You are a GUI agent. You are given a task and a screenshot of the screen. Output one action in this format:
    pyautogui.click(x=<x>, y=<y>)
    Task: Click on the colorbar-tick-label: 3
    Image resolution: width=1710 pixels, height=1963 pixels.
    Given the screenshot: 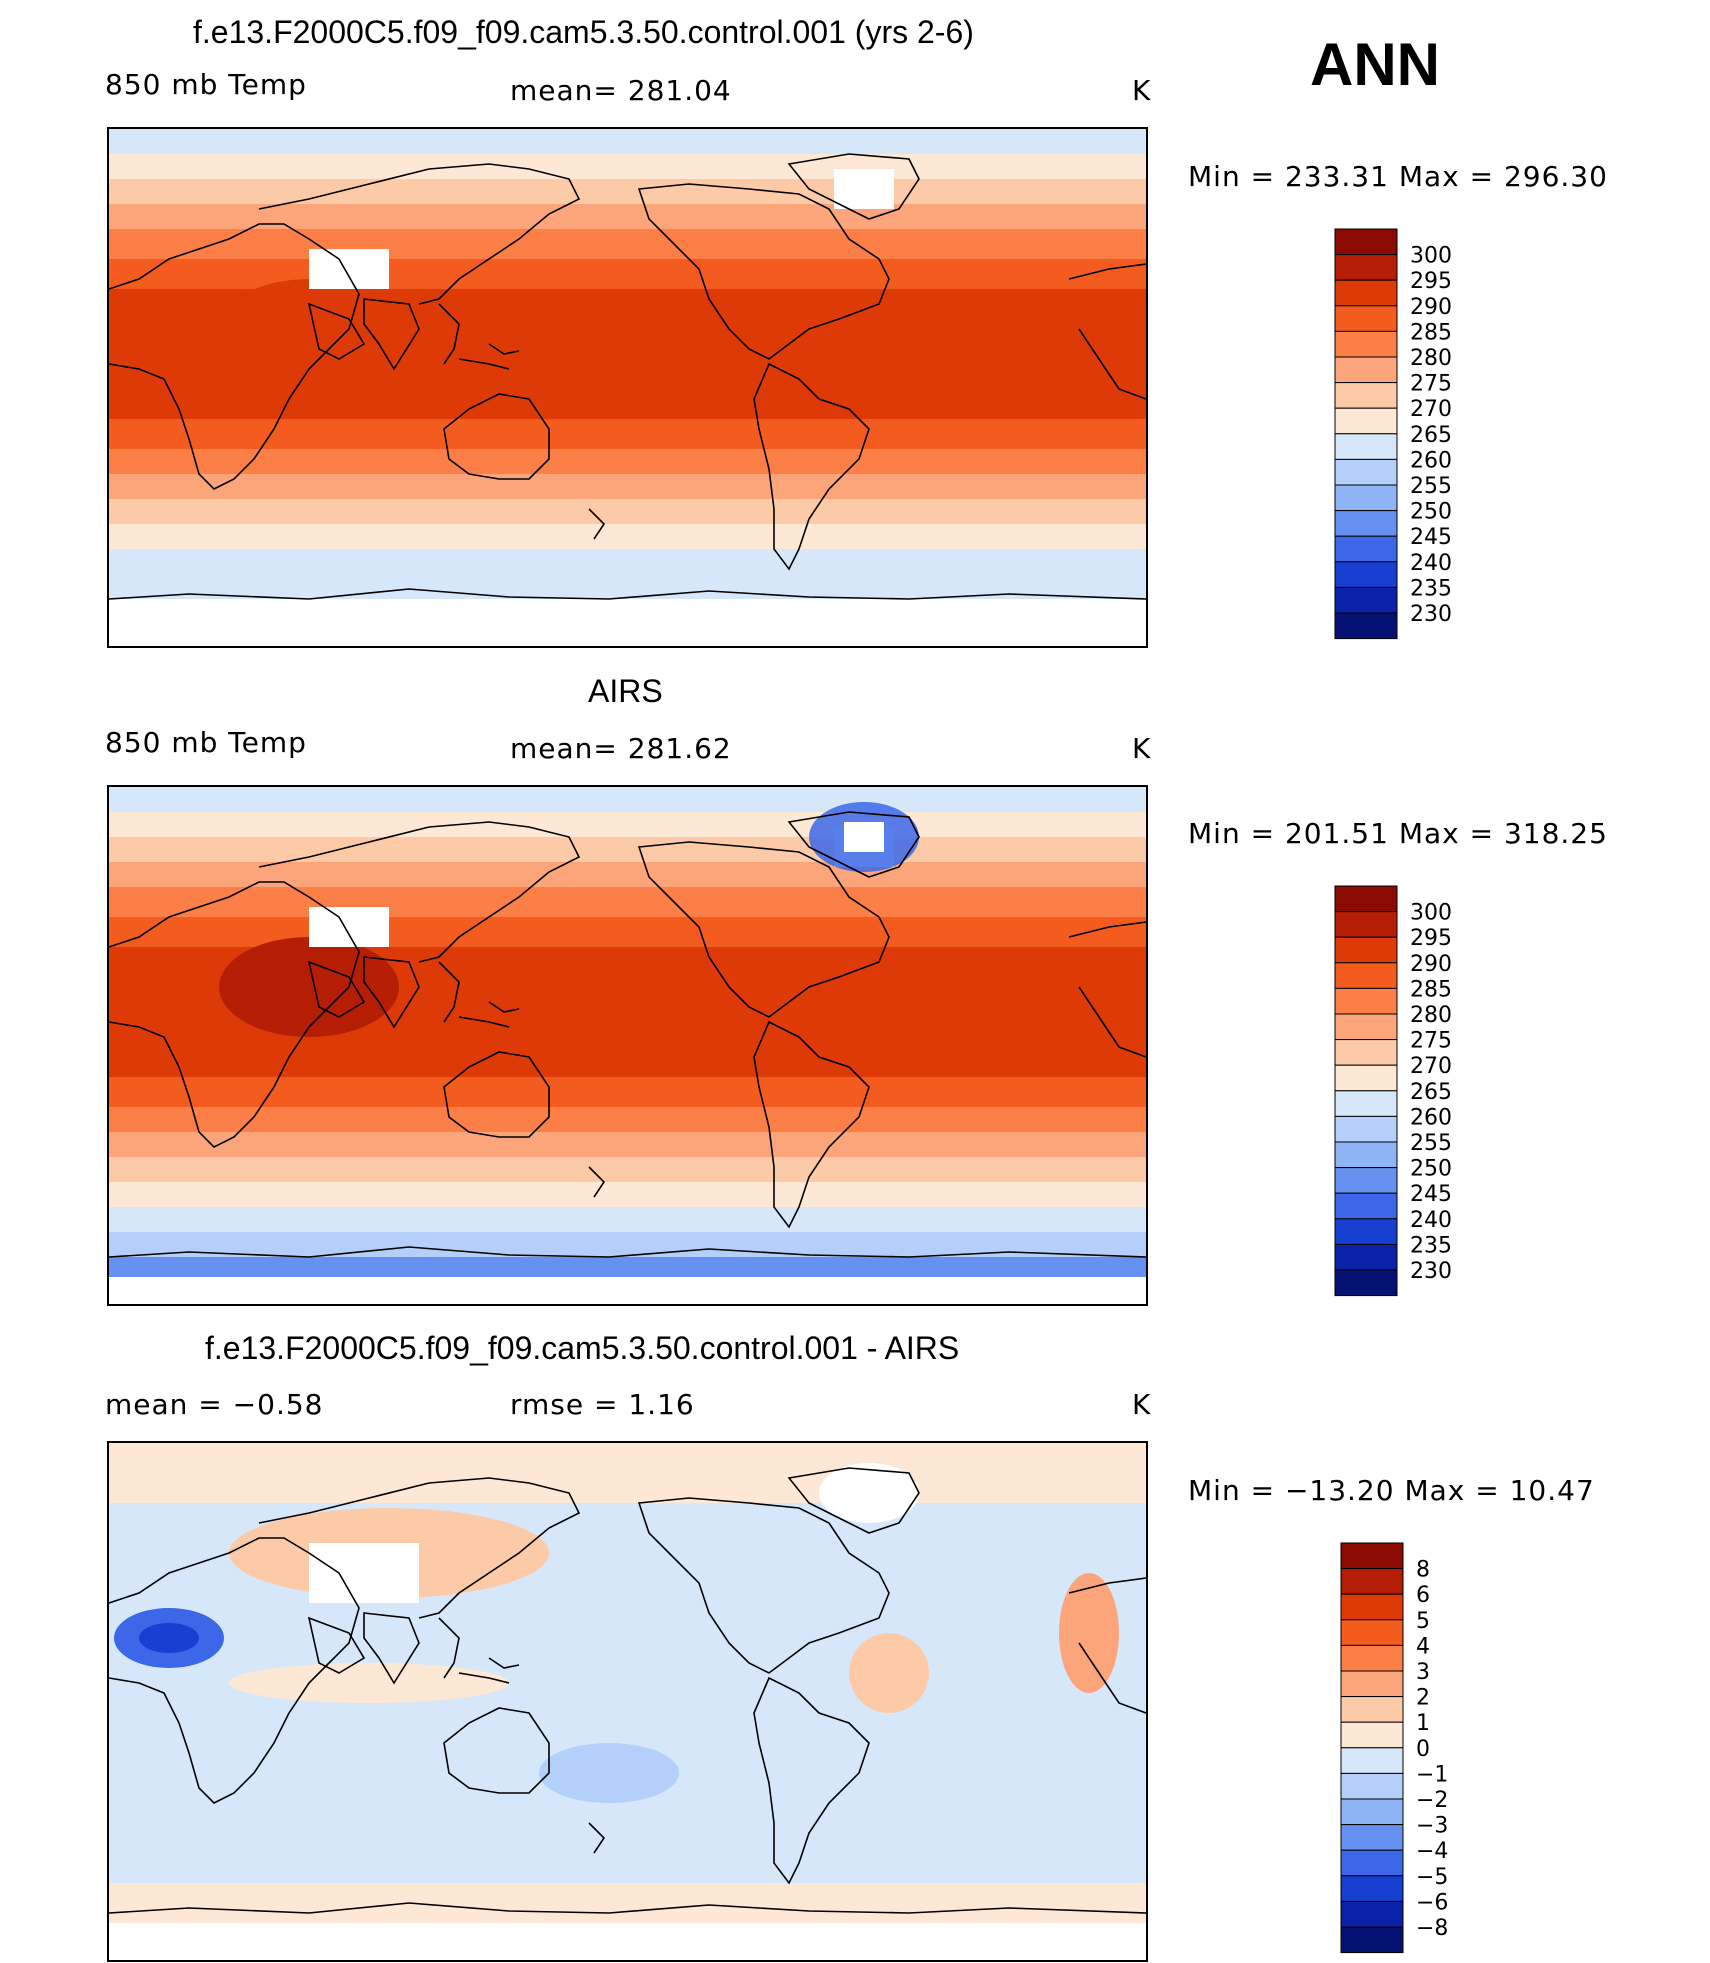 What is the action you would take?
    pyautogui.click(x=1423, y=1672)
    